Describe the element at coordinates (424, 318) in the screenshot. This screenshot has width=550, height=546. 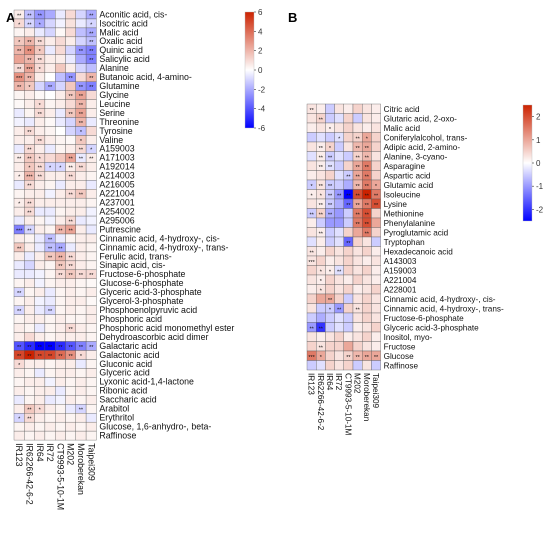
I see `row-label: Fructose-6-phosphate` at that location.